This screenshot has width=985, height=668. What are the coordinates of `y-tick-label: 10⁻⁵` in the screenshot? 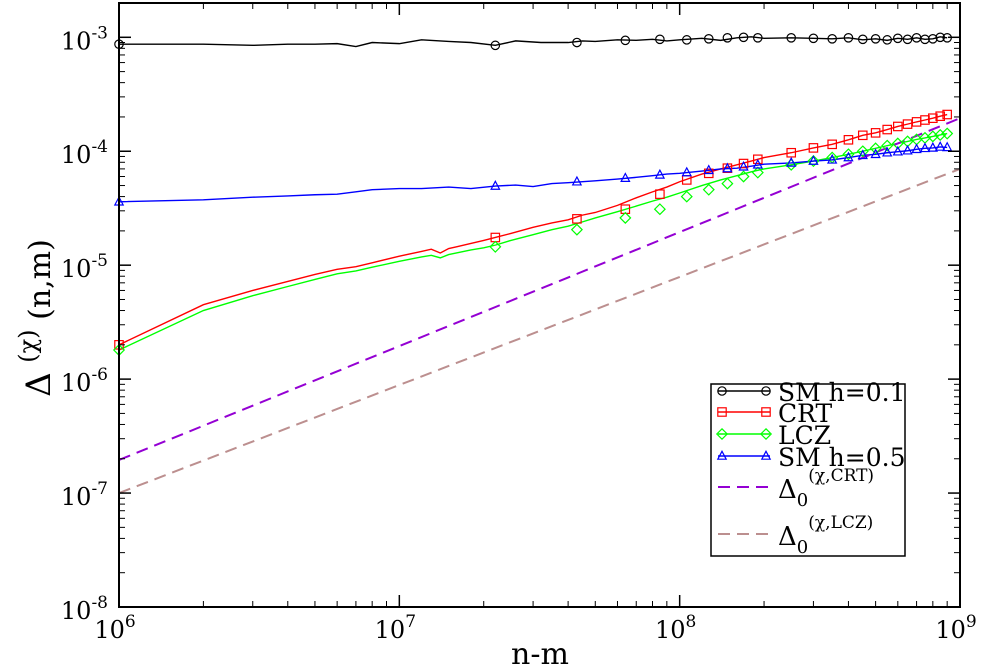 It's located at (84, 267).